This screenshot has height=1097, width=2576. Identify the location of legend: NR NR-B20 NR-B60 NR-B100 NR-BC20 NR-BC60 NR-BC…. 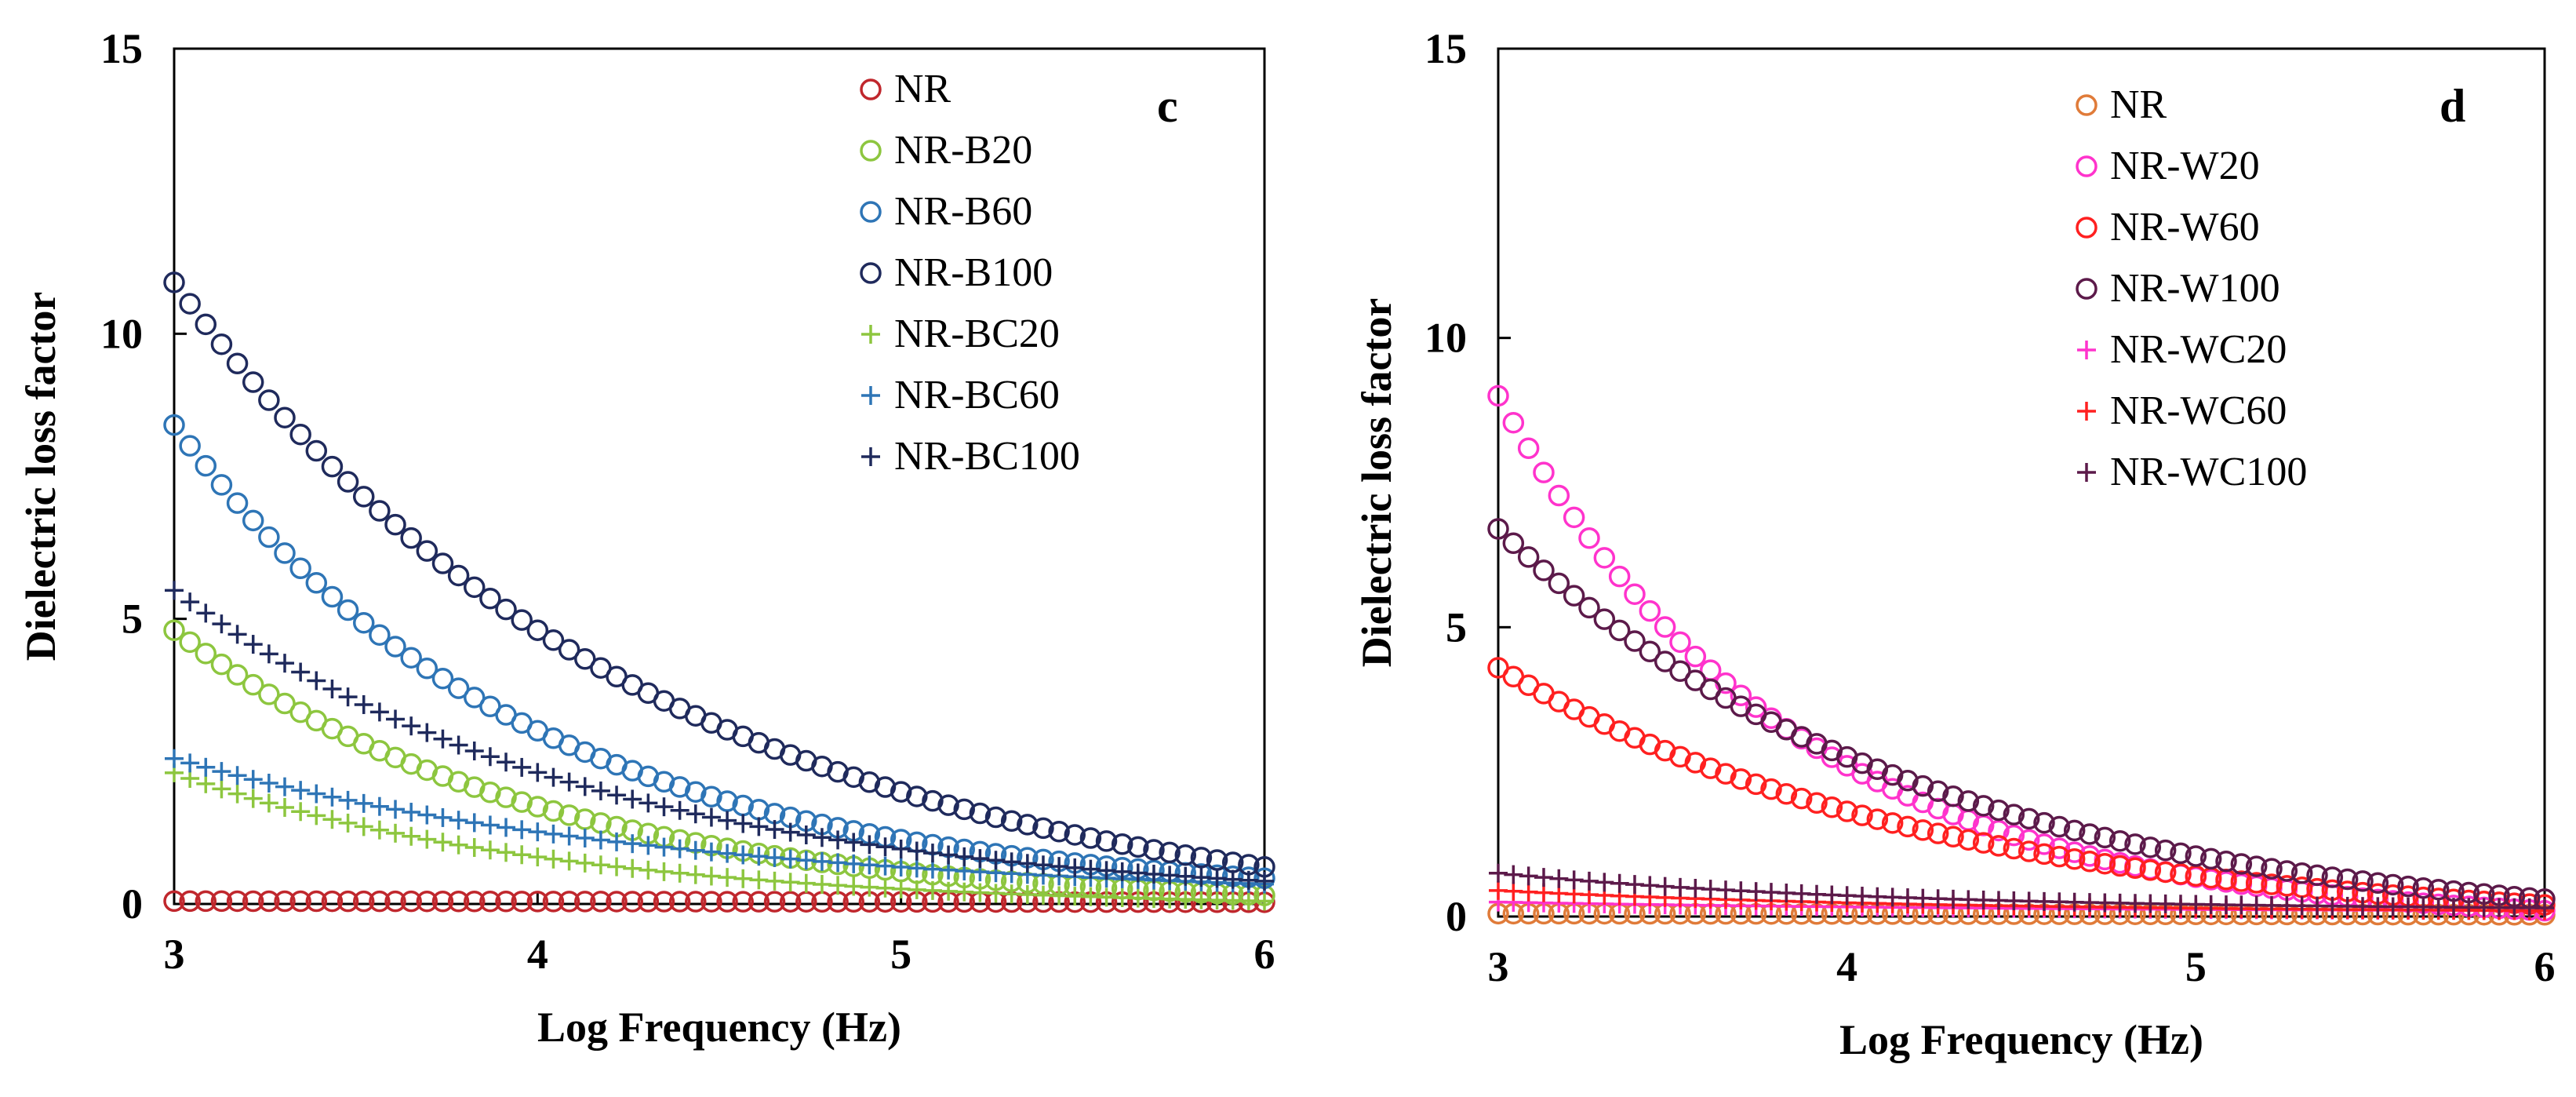
(970, 273).